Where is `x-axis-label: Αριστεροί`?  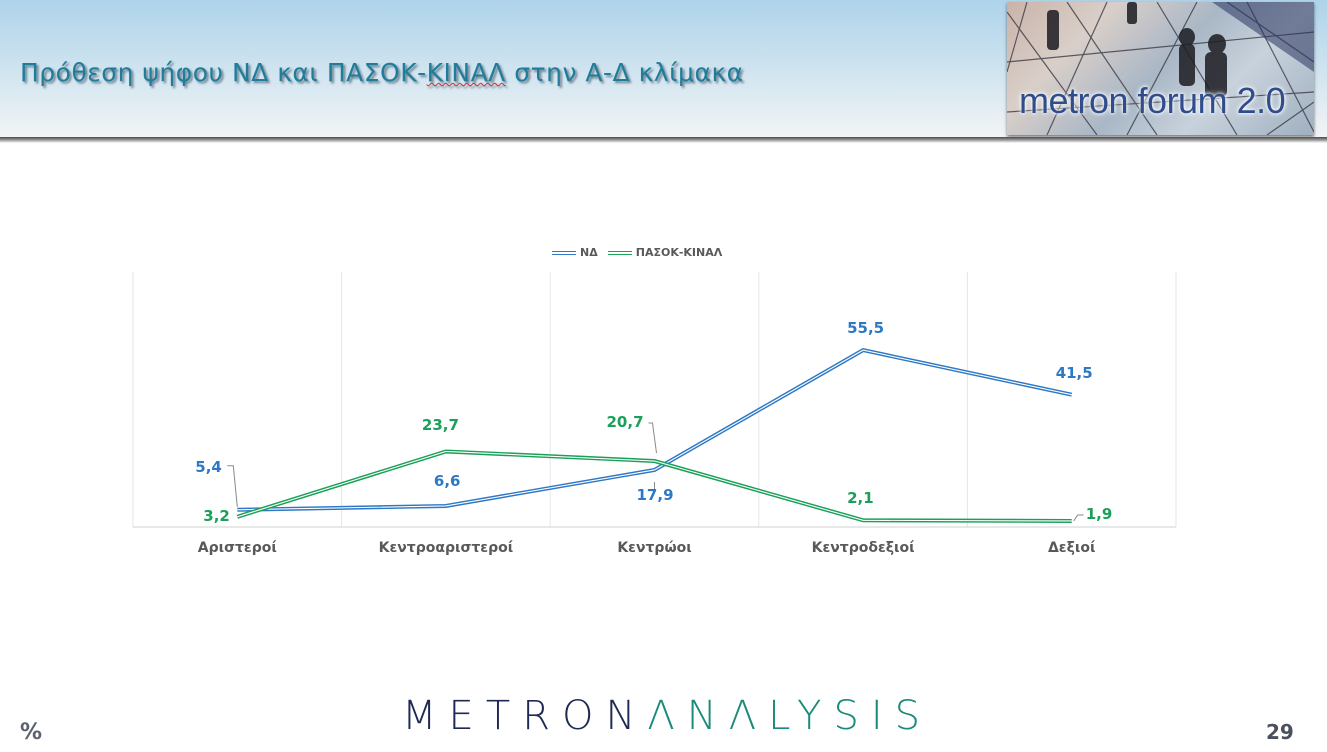 x-axis-label: Αριστεροί is located at coordinates (237, 548).